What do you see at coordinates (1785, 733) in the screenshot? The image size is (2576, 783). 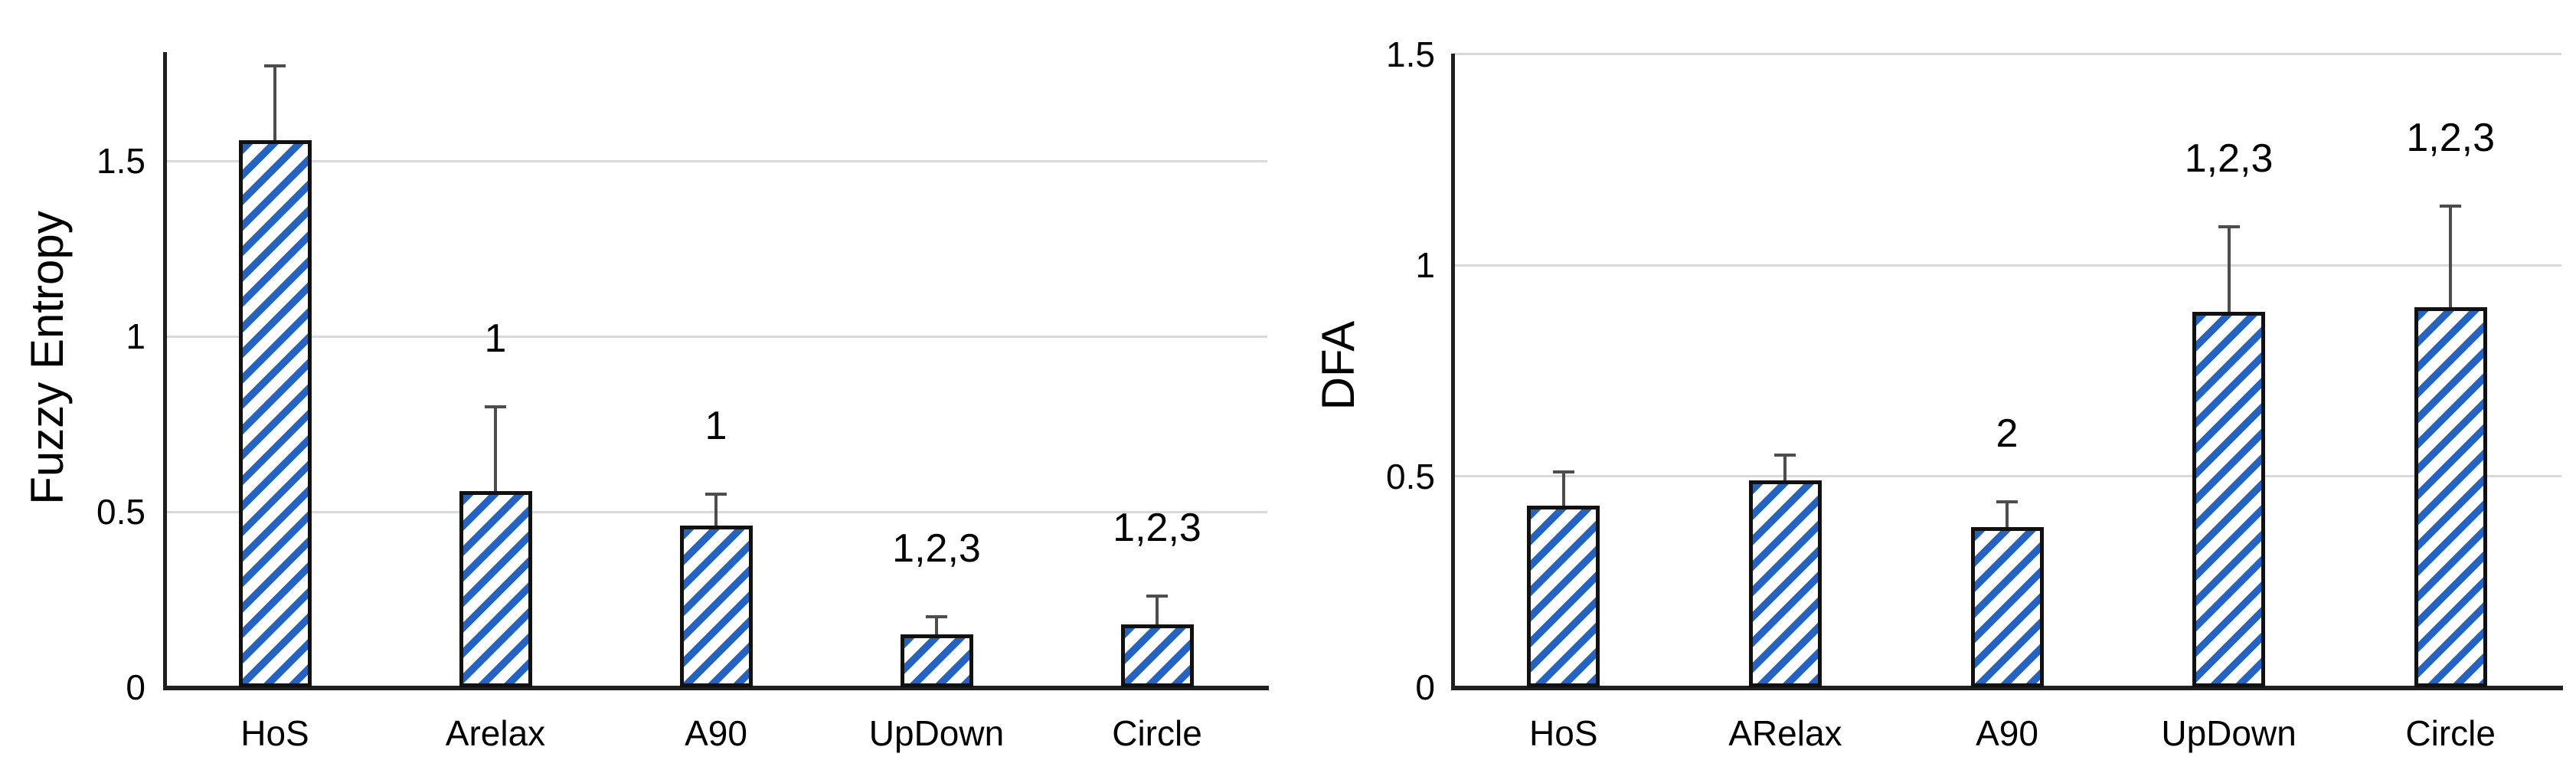 I see `x-tick-label: ARelax` at bounding box center [1785, 733].